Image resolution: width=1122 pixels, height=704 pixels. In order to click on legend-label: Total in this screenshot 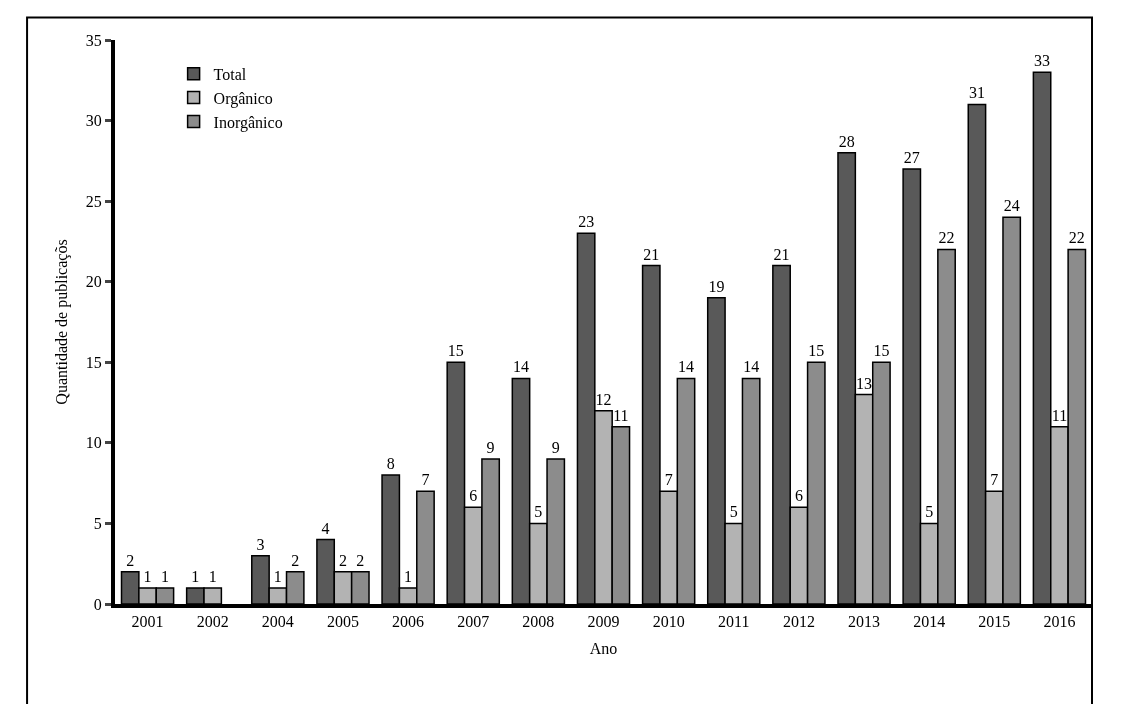, I will do `click(230, 75)`.